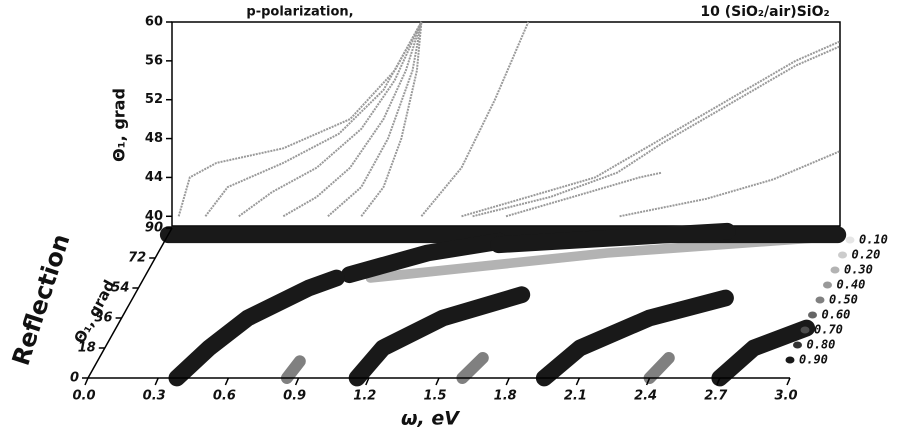  Describe the element at coordinates (866, 255) in the screenshot. I see `legend-label: 0.20` at that location.